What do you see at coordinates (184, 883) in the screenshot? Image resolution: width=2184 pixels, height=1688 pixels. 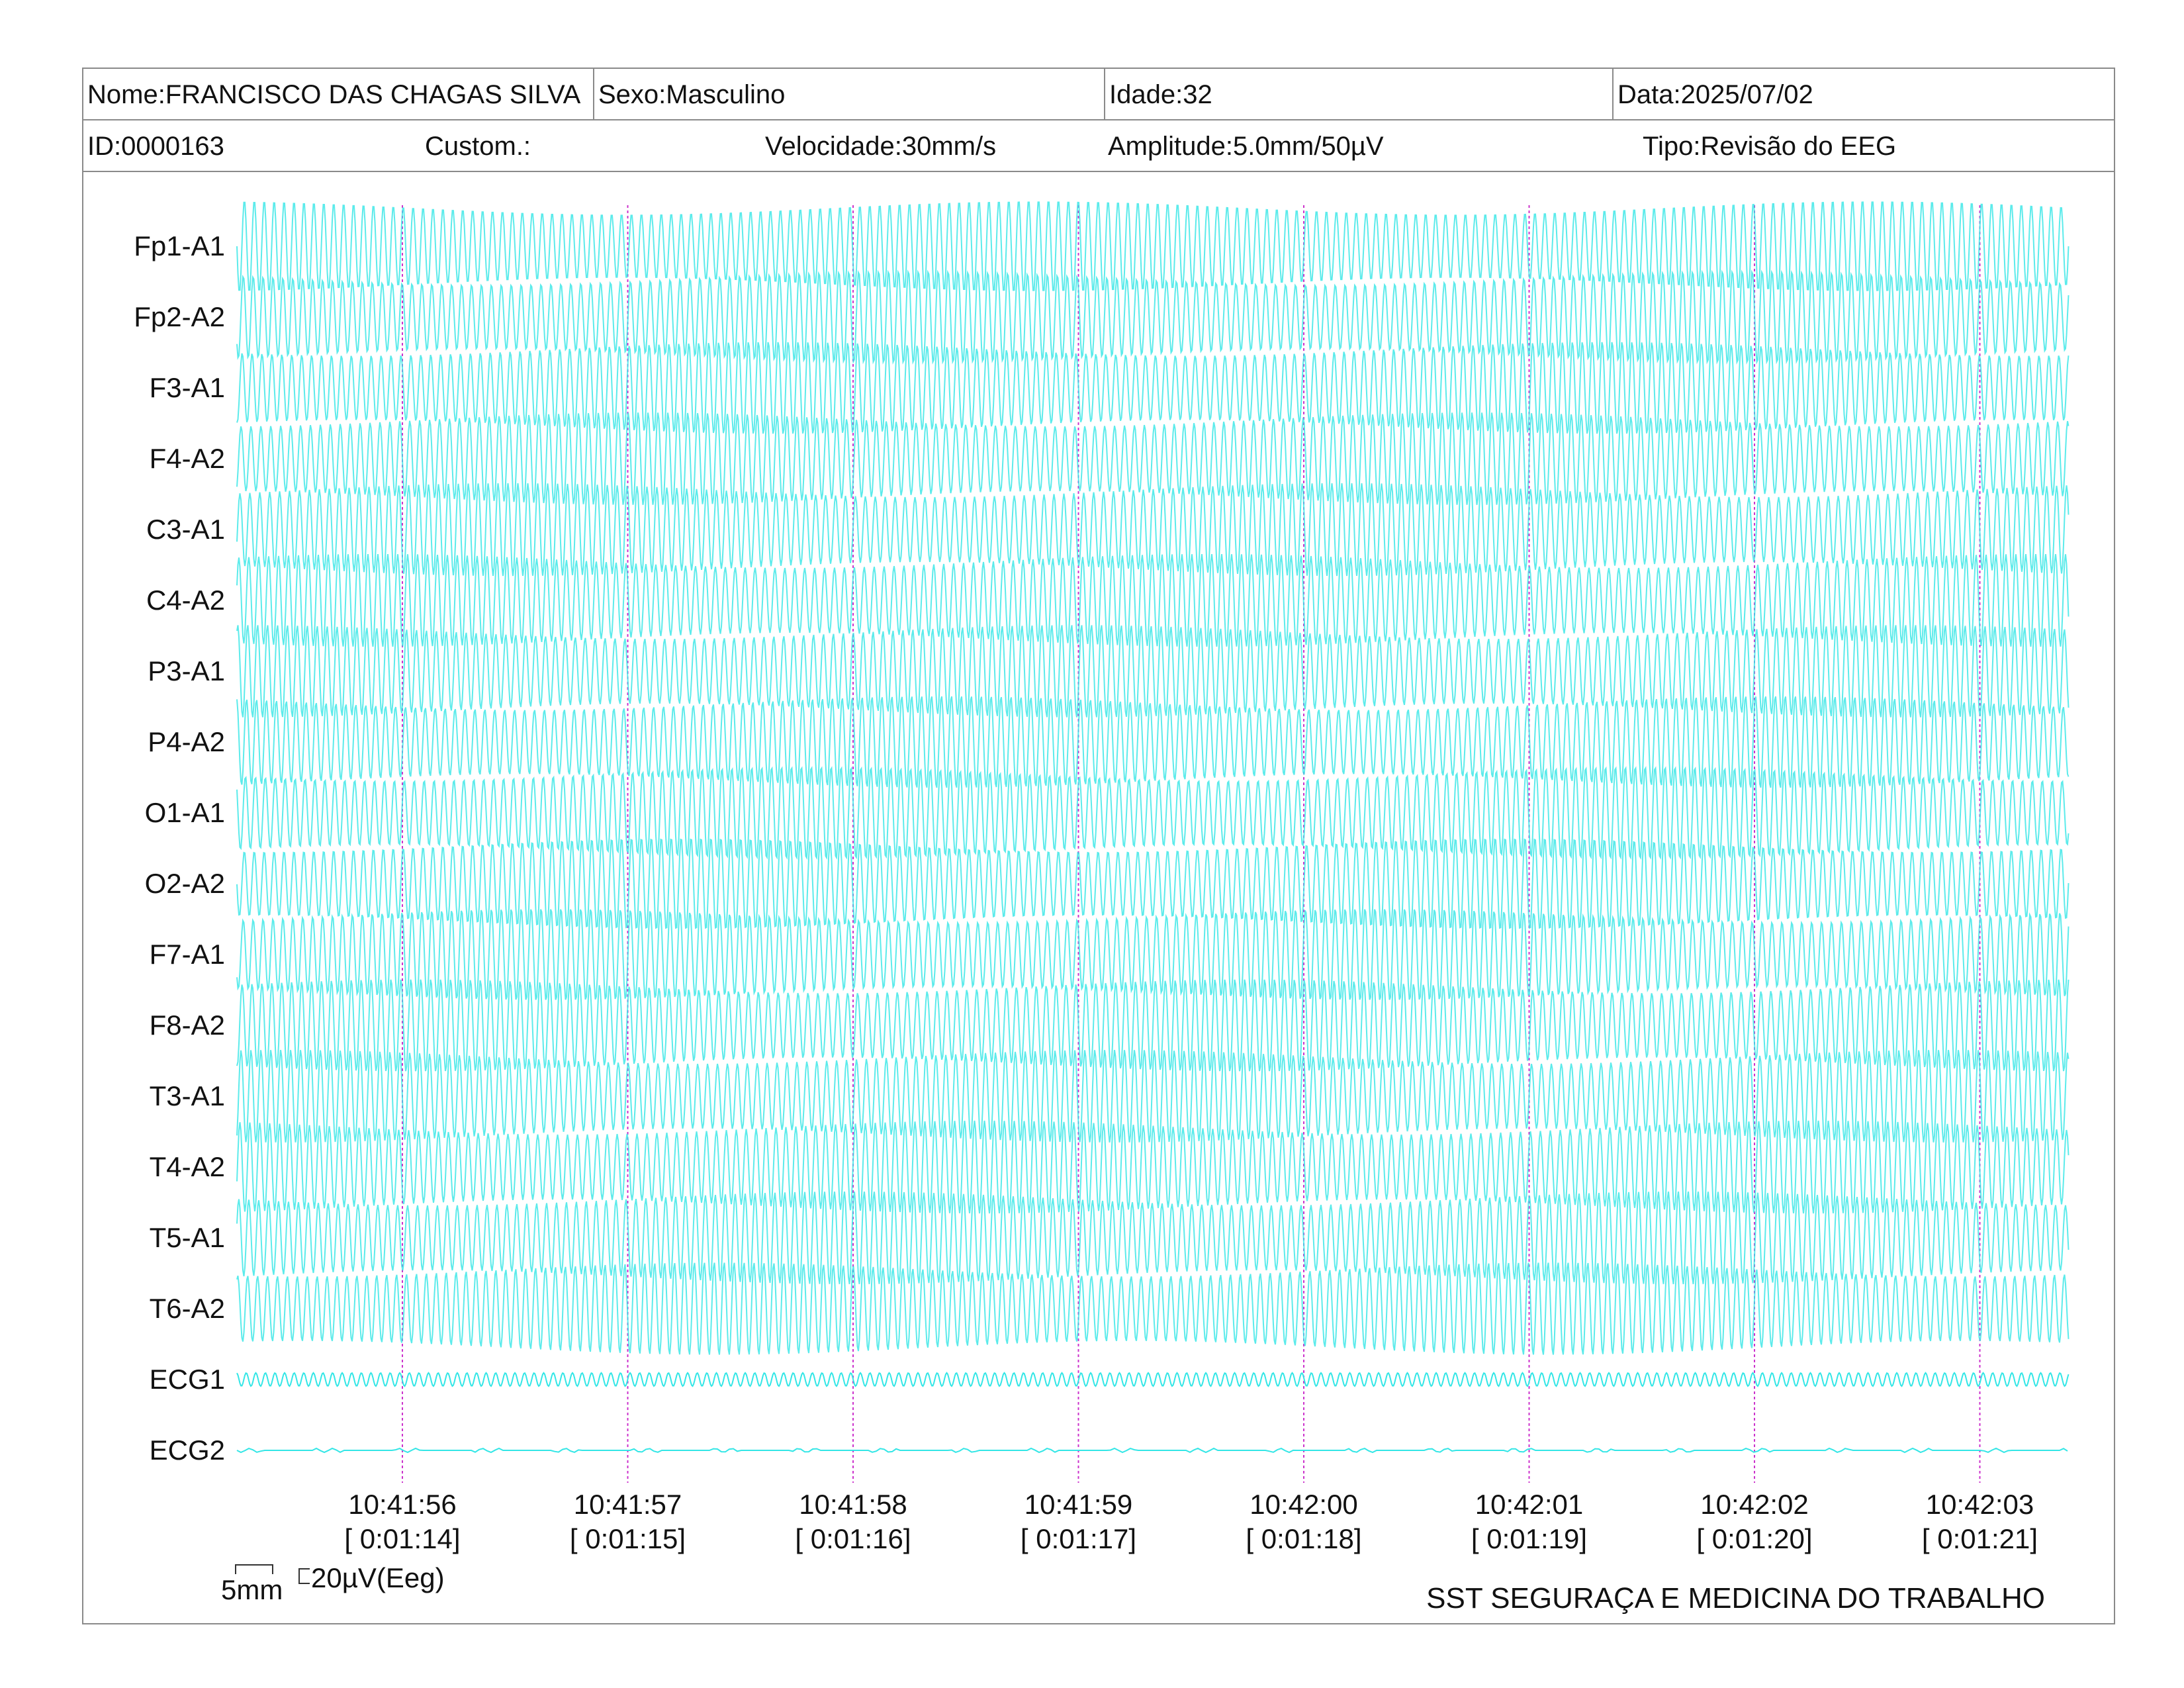 I see `channel-label: O2-A2` at bounding box center [184, 883].